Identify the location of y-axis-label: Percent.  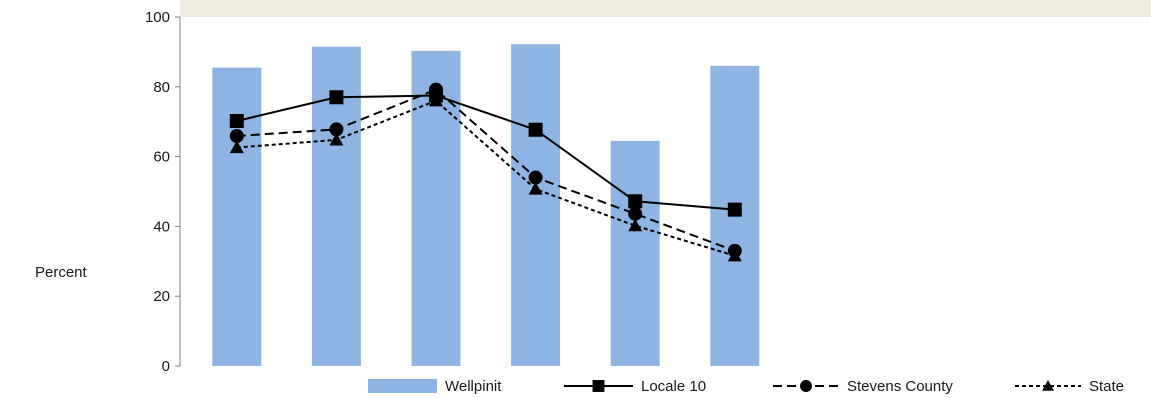
(61, 272).